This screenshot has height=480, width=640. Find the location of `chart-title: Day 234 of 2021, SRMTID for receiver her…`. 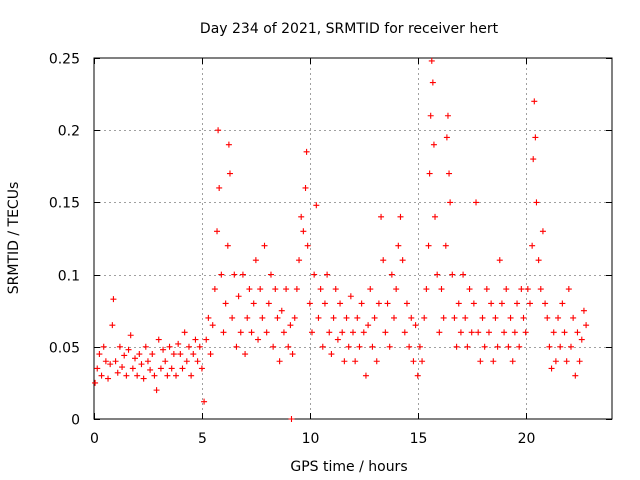

chart-title: Day 234 of 2021, SRMTID for receiver her… is located at coordinates (349, 29).